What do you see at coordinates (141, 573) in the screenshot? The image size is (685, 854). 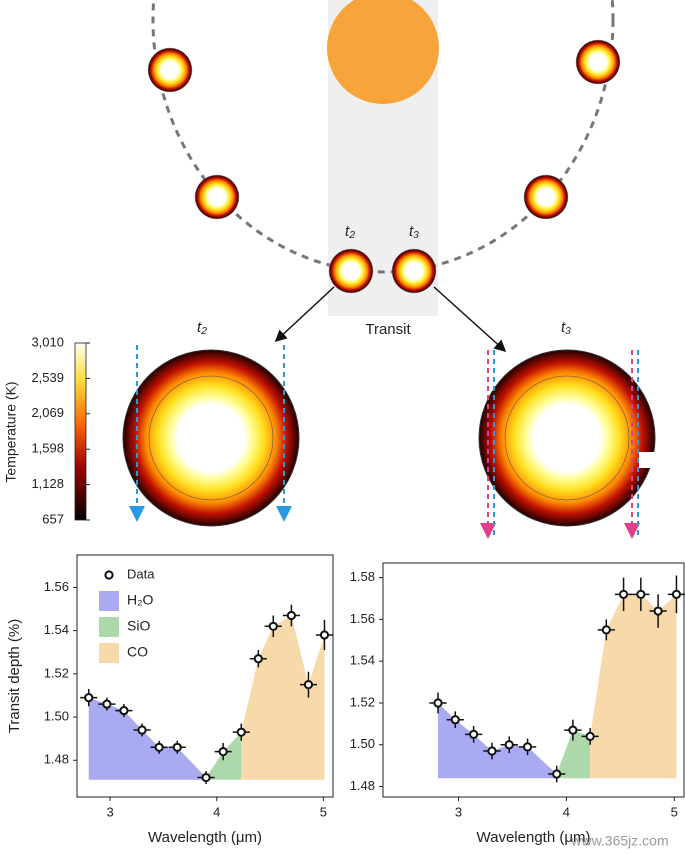 I see `legend-label: Data` at bounding box center [141, 573].